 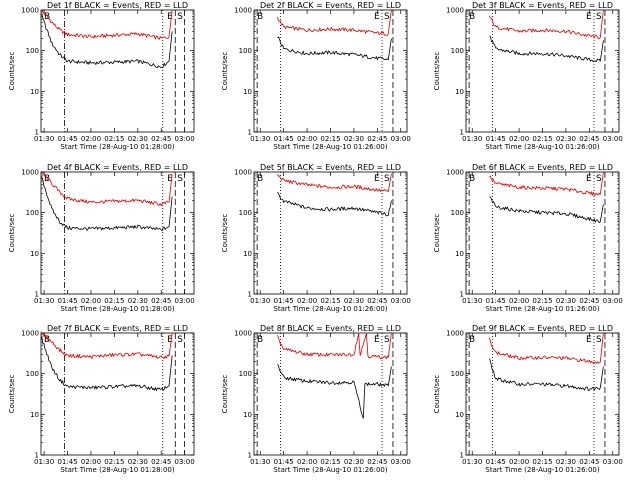 What do you see at coordinates (330, 5) in the screenshot?
I see `panel-title: Det 2f BLACK = Events, RED = LLD` at bounding box center [330, 5].